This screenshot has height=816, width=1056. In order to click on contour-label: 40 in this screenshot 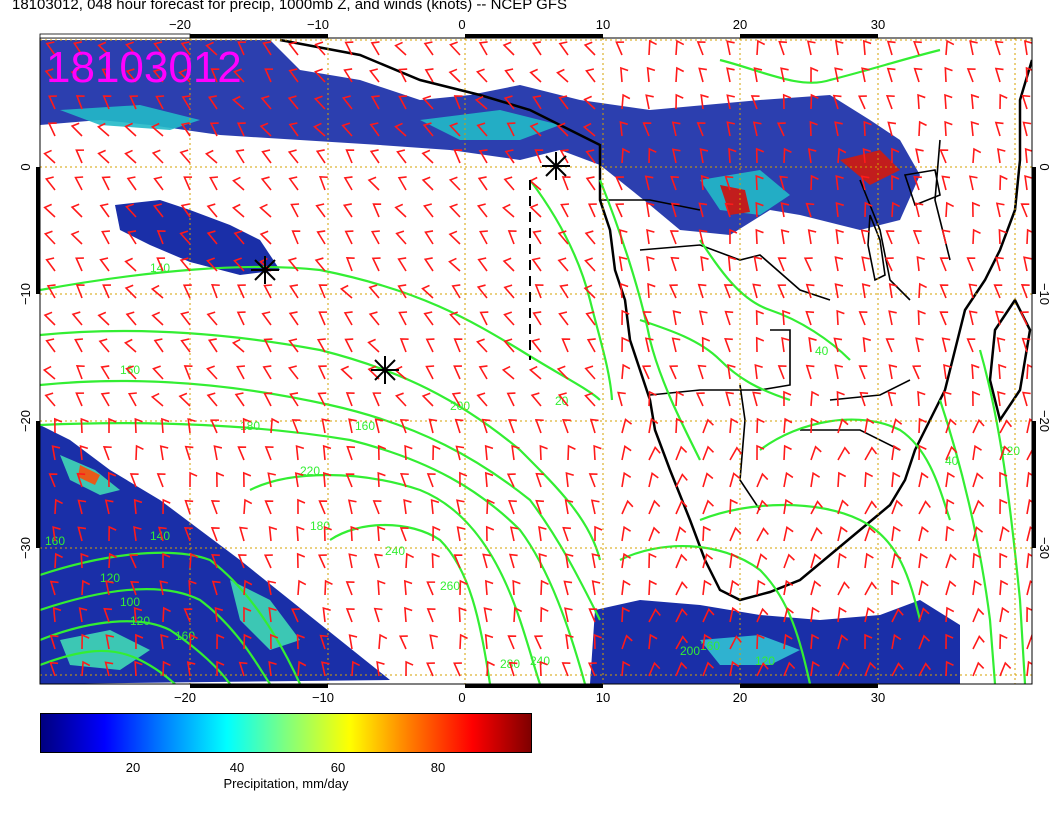, I will do `click(822, 351)`.